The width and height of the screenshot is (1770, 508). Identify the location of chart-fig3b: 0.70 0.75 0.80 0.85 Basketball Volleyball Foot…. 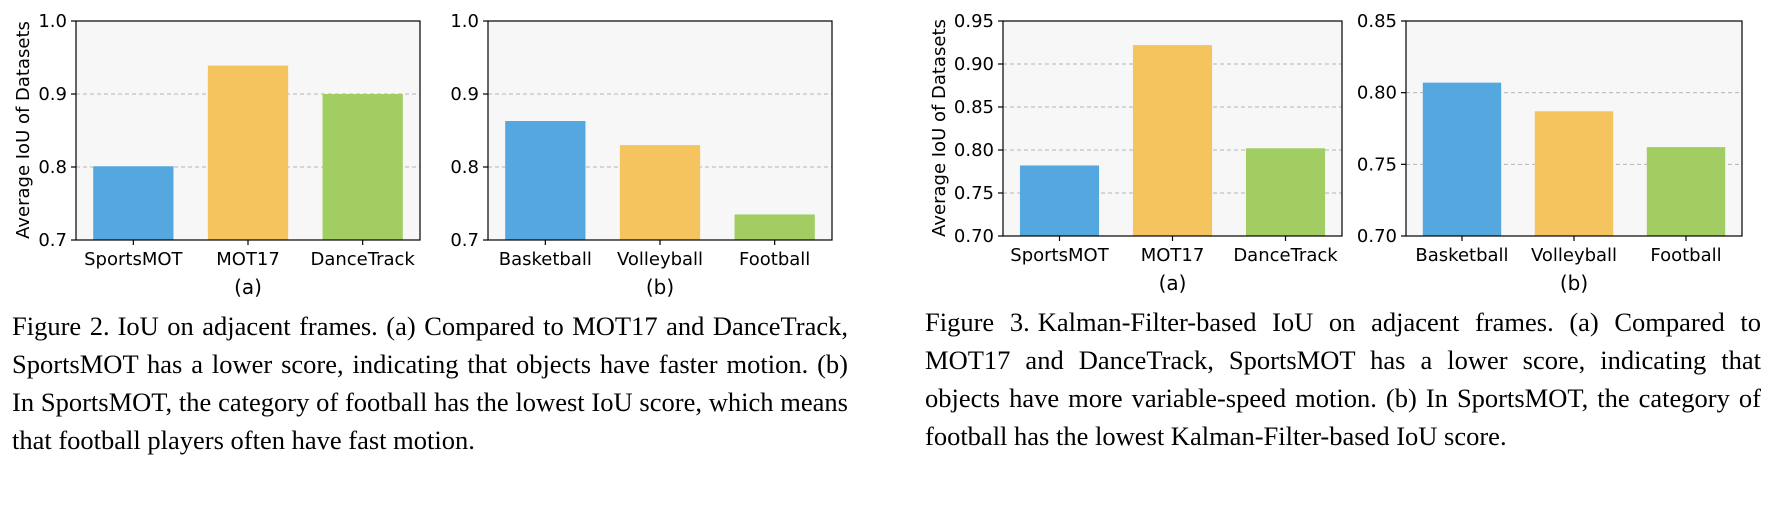
(1550, 153).